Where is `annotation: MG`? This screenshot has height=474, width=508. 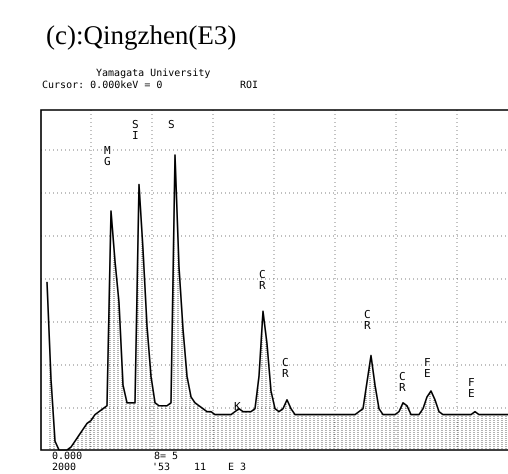 annotation: MG is located at coordinates (107, 156).